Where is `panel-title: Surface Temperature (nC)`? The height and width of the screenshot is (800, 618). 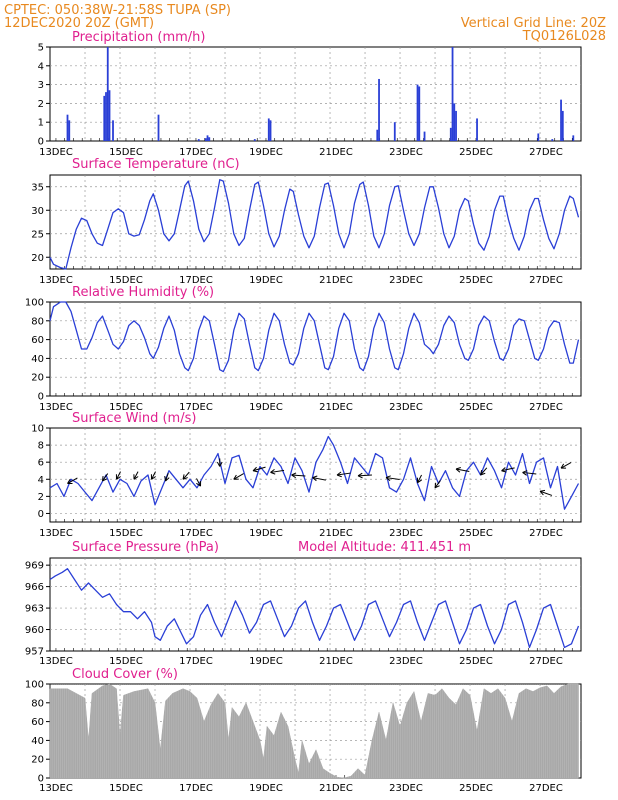 panel-title: Surface Temperature (nC) is located at coordinates (156, 164).